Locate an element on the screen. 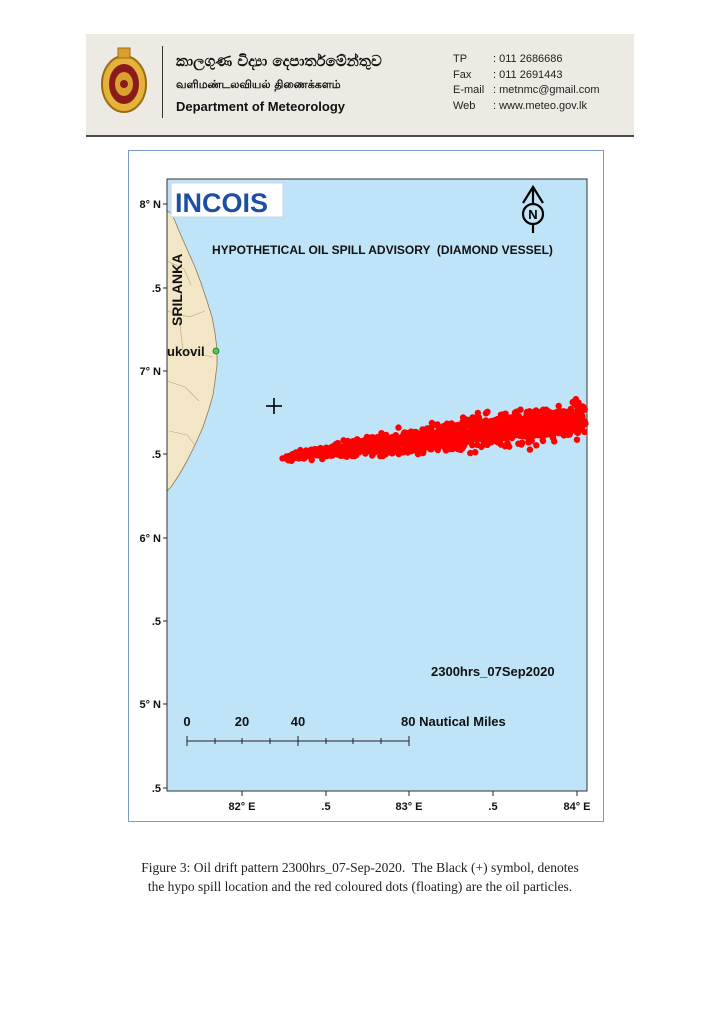 The image size is (720, 1018). town-marker is located at coordinates (216, 351).